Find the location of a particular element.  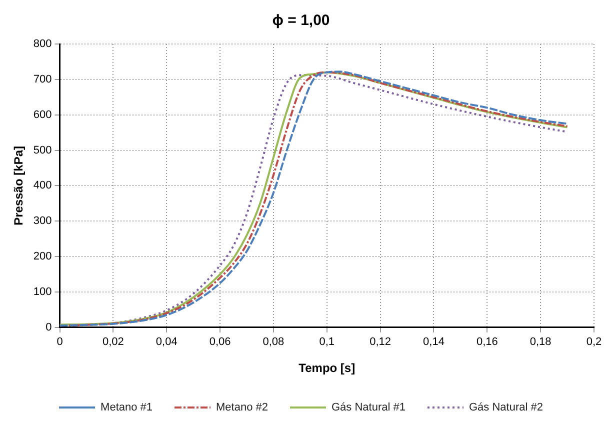

y-tick-label: 300 is located at coordinates (42, 221).